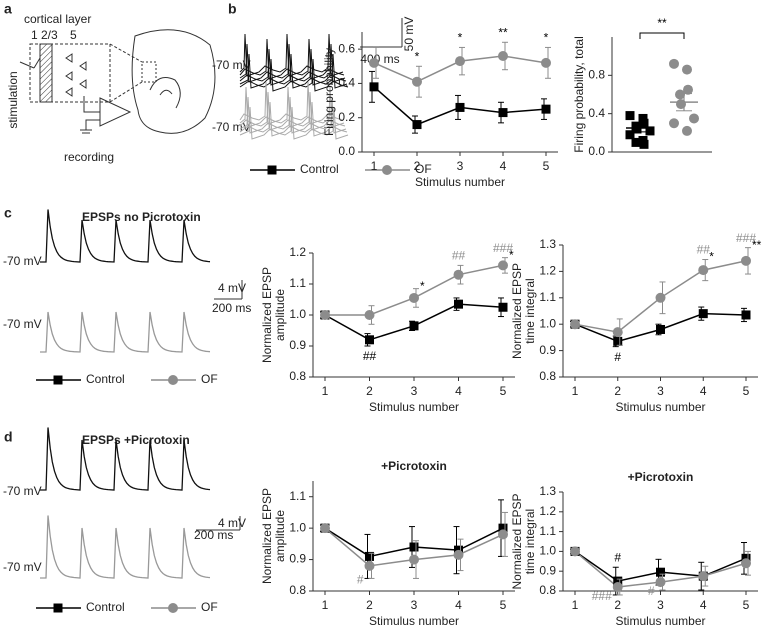  I want to click on y-tick-label: 1.3, so click(547, 244).